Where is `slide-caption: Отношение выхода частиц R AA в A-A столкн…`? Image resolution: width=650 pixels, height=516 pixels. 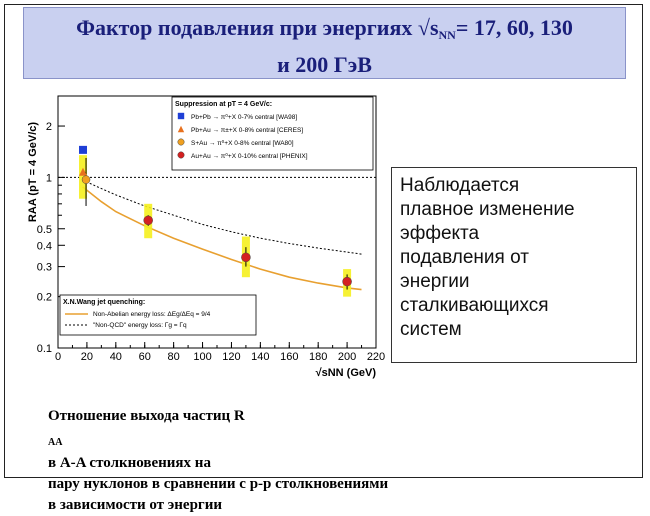 slide-caption: Отношение выхода частиц R AA в A-A столкн… is located at coordinates (218, 461).